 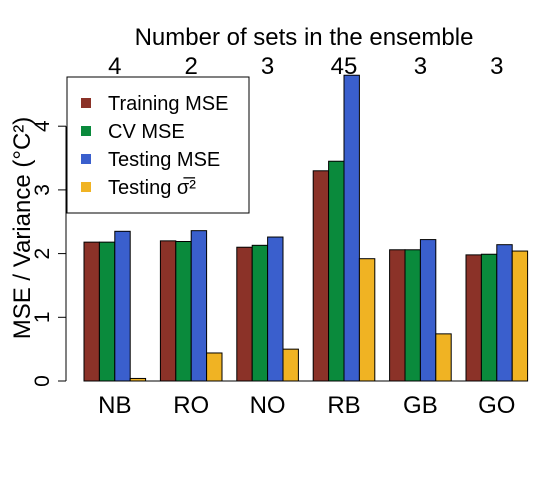 I want to click on x-tick-label: RB, so click(x=343, y=405).